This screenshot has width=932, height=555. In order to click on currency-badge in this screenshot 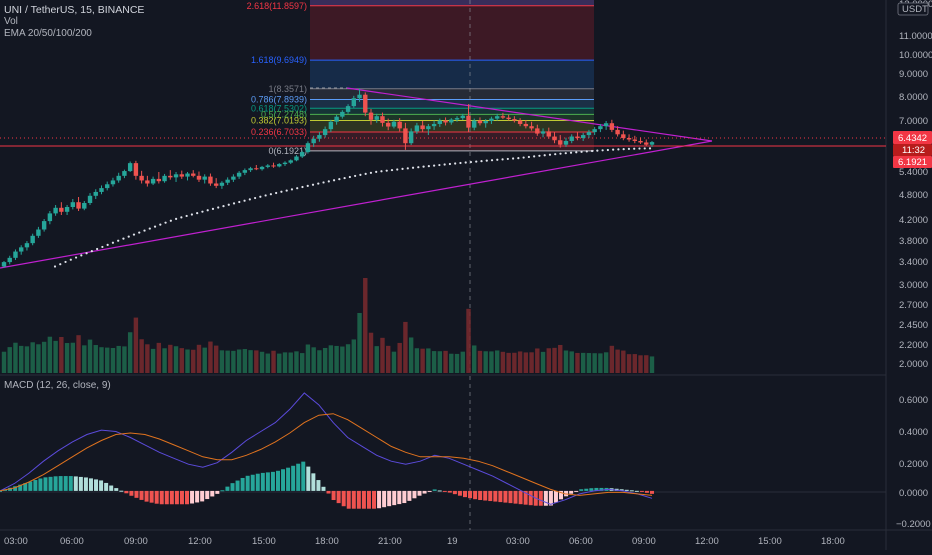, I will do `click(913, 9)`.